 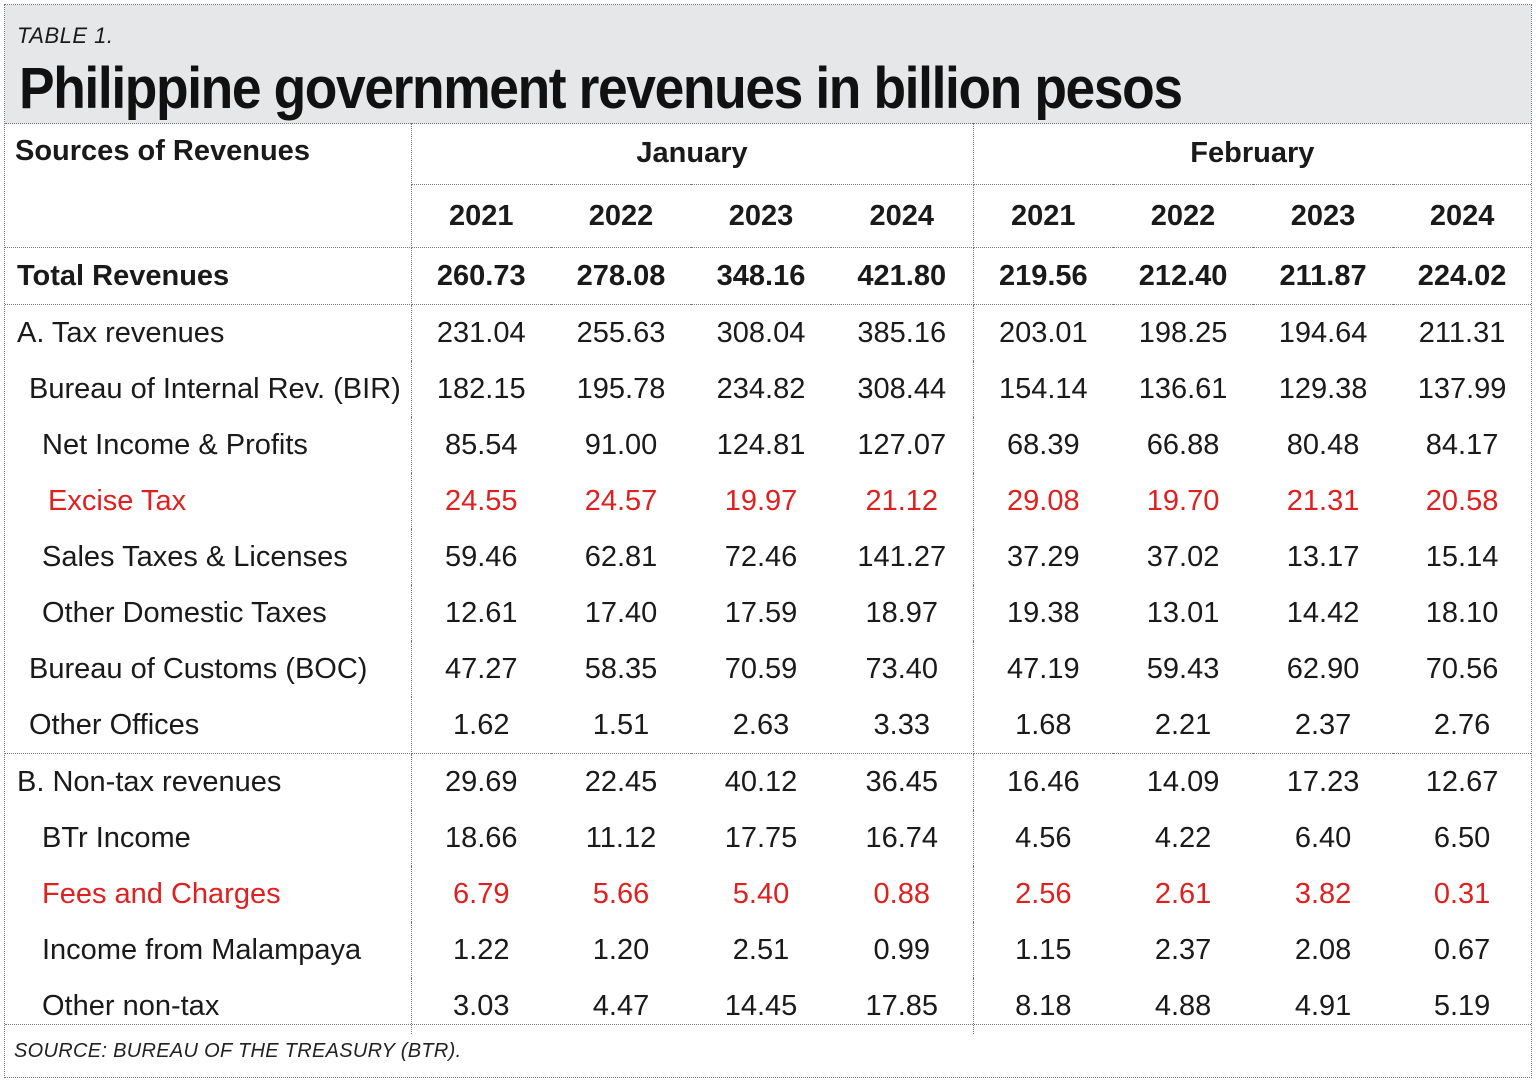 I want to click on value-cell: 255.63, so click(x=621, y=332).